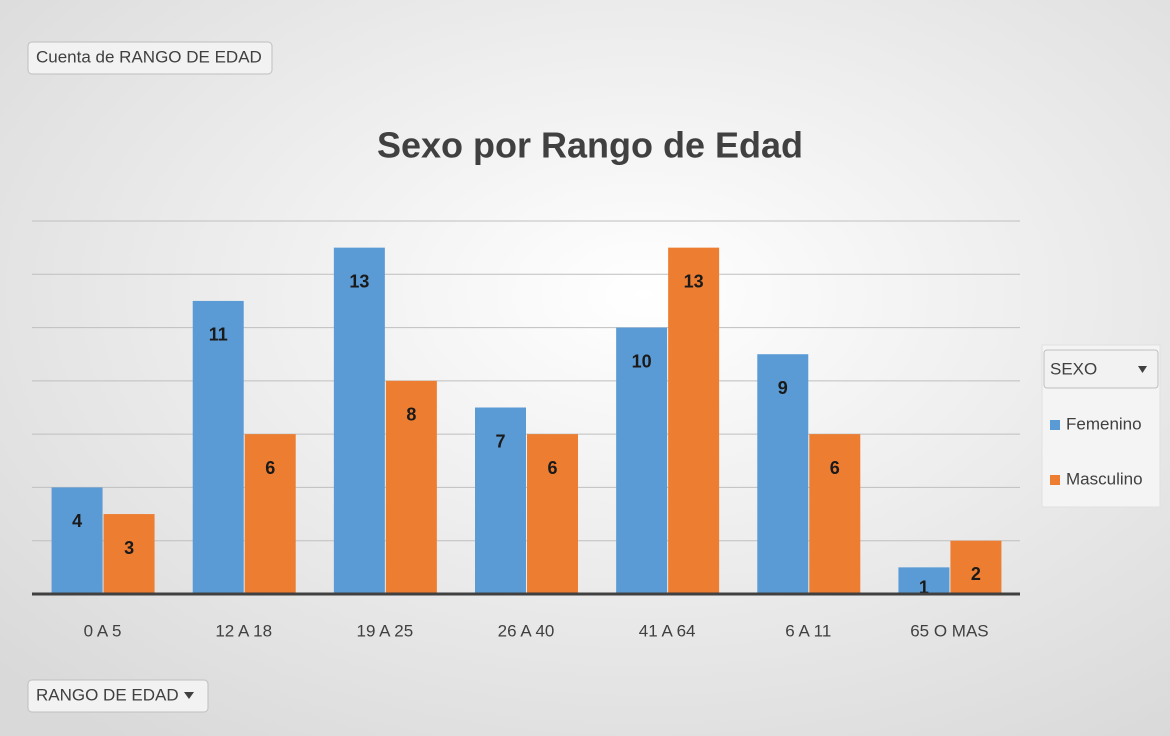 The width and height of the screenshot is (1170, 736). I want to click on x-tick-label: 6 A 11, so click(808, 630).